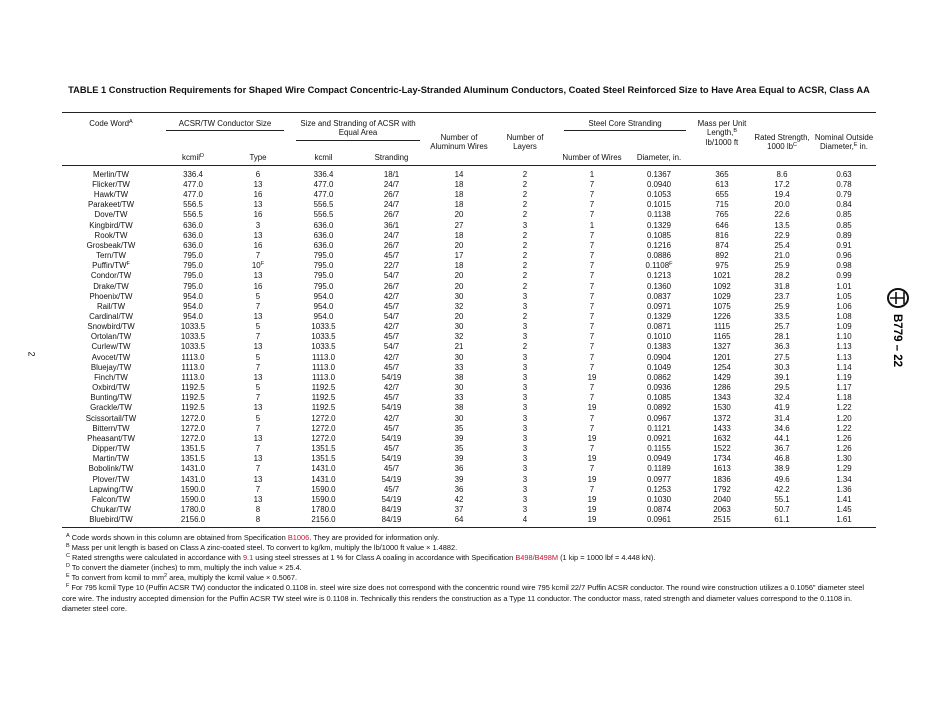 This screenshot has width=950, height=710. I want to click on table-cell: Ortolan/TW, so click(111, 337).